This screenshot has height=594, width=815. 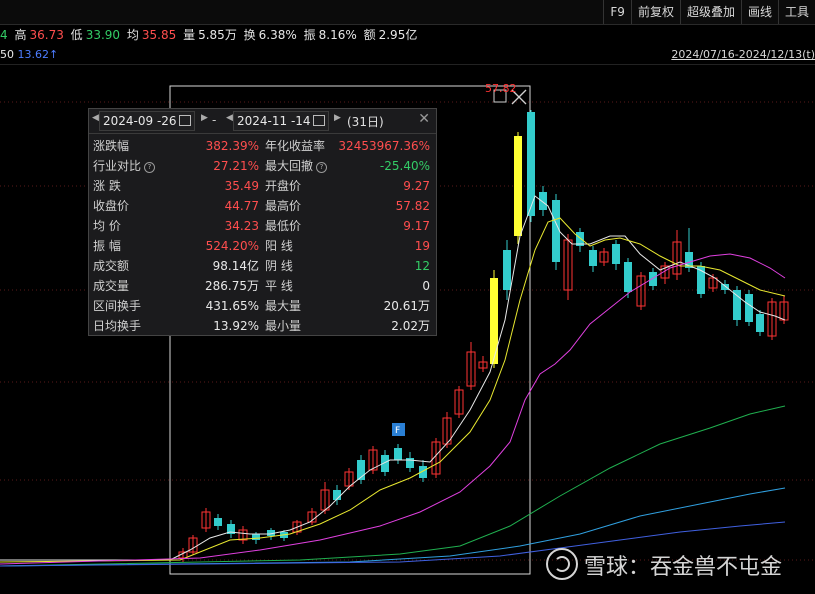 I want to click on snowball-logo-icon, so click(x=562, y=564).